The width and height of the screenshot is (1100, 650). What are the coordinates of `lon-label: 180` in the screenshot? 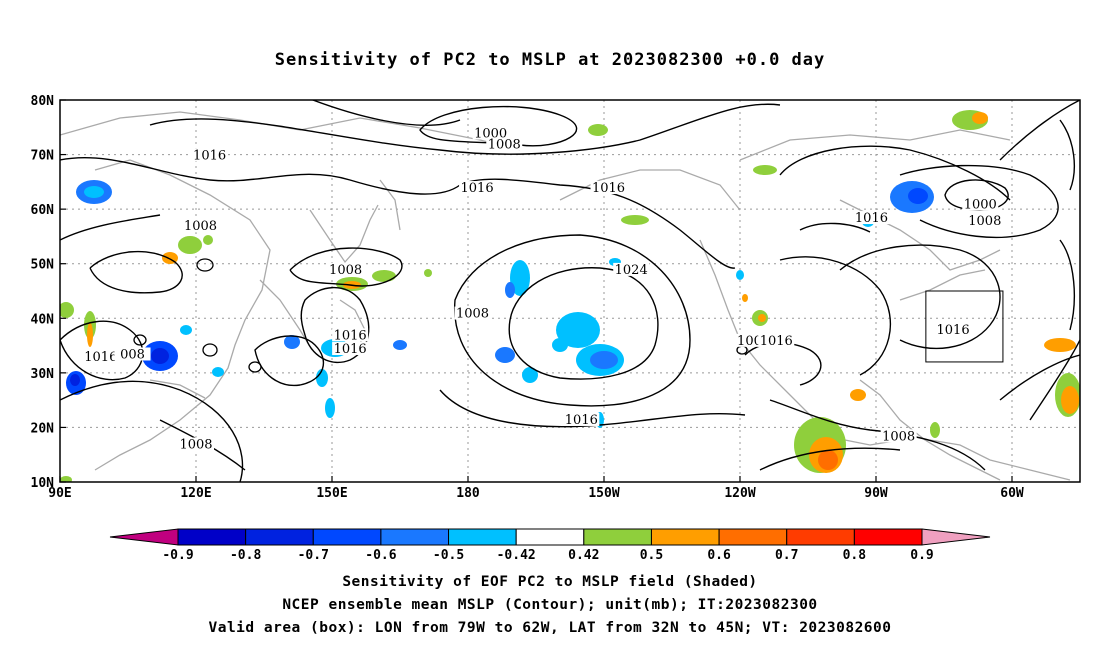 It's located at (468, 493).